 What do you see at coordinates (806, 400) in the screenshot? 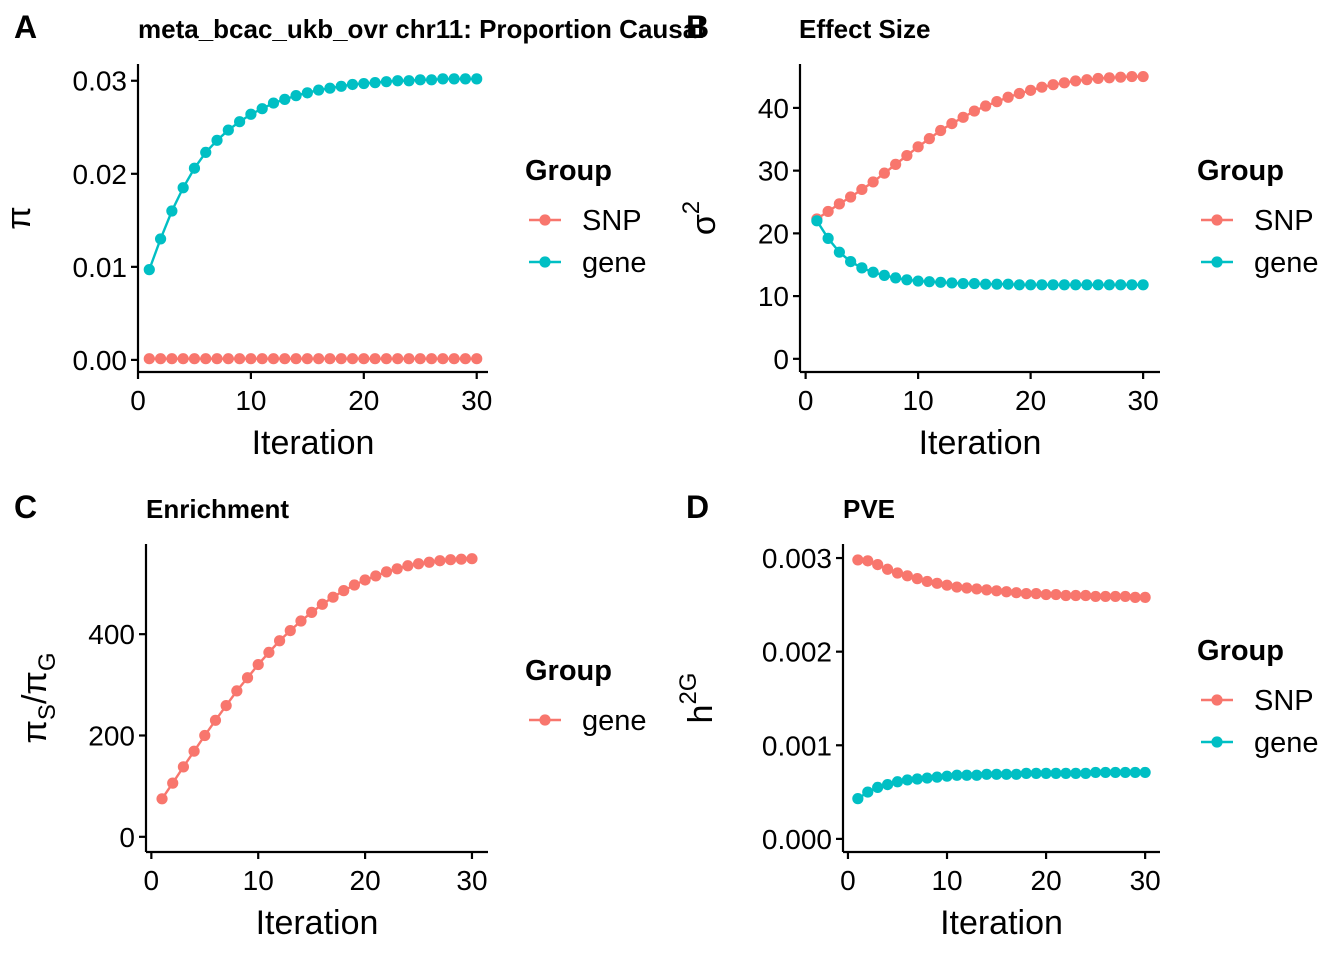
I see `x-tick-label: 0` at bounding box center [806, 400].